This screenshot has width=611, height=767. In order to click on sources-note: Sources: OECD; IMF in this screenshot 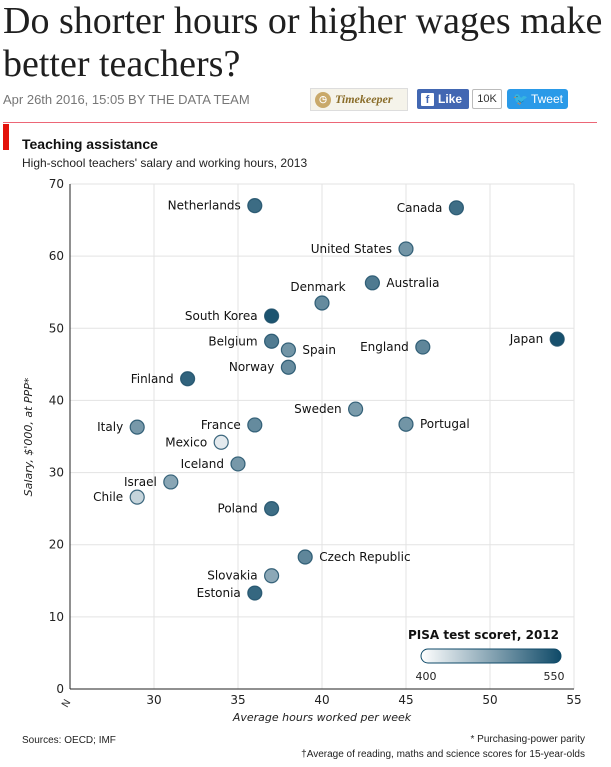, I will do `click(69, 740)`.